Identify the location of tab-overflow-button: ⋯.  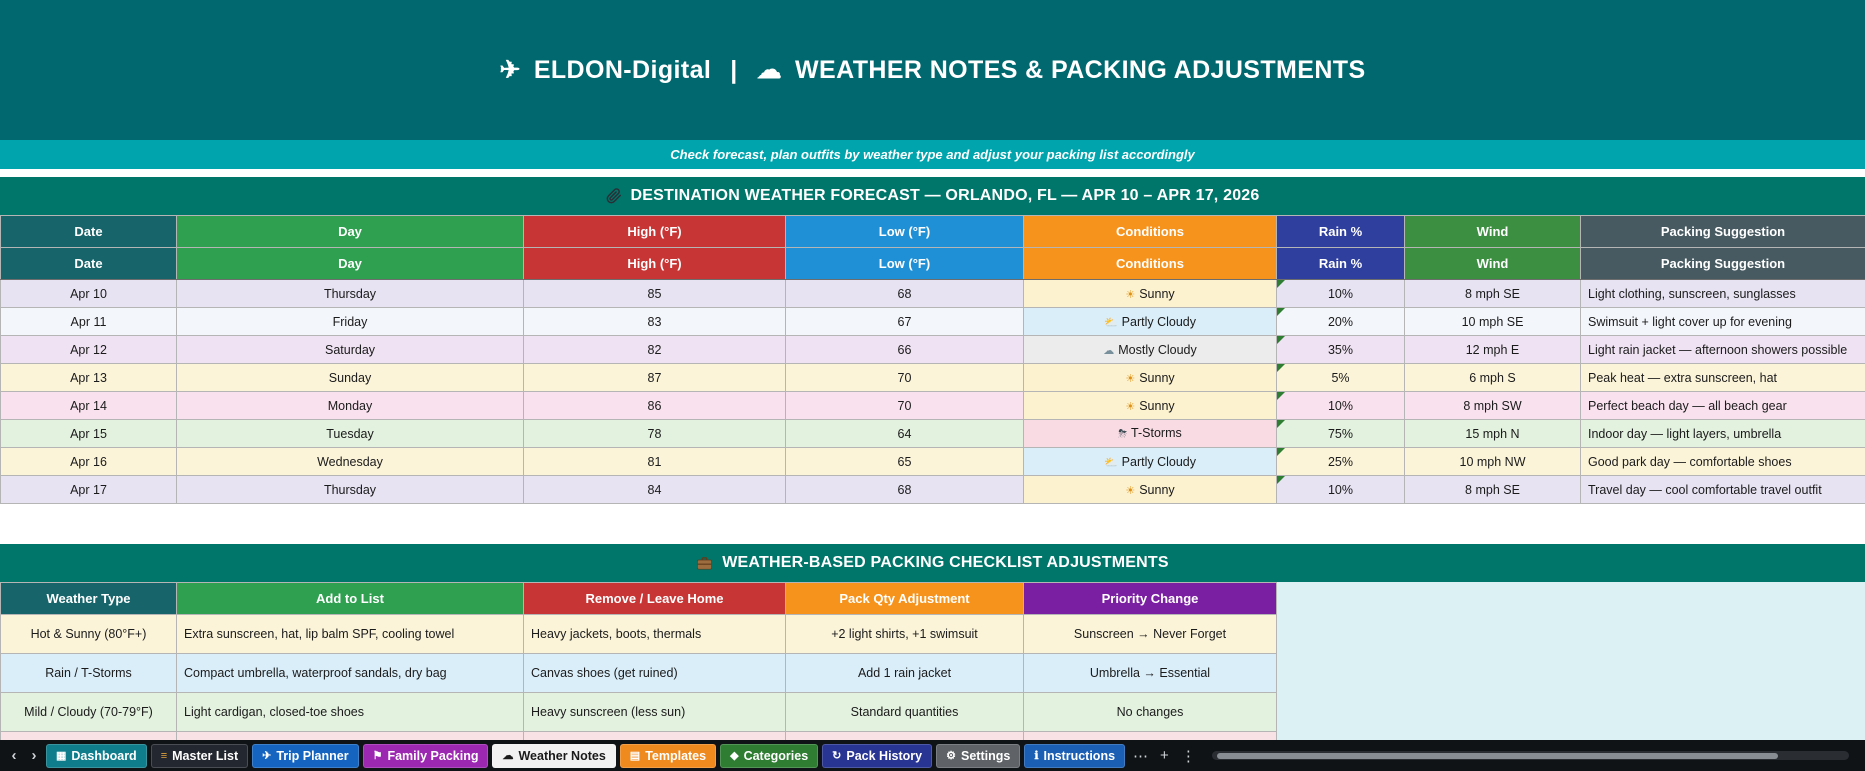
(1141, 756).